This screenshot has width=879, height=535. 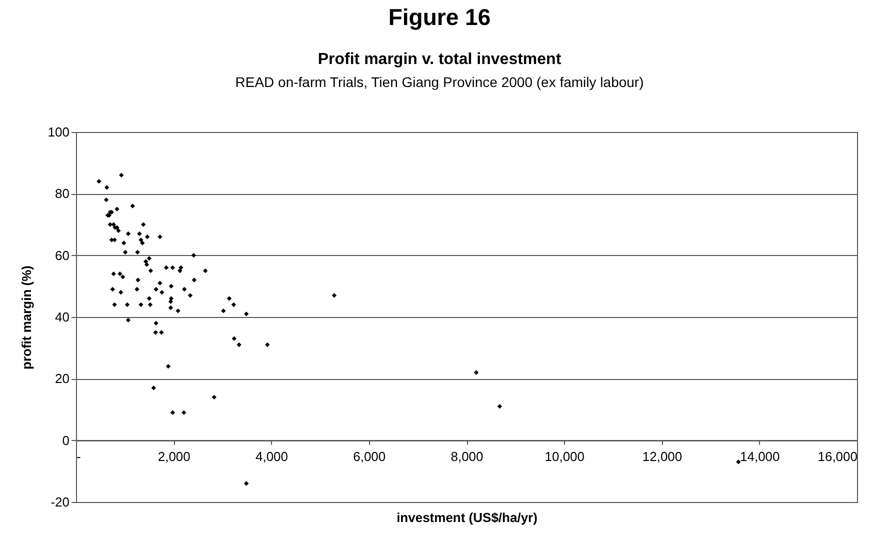 What do you see at coordinates (439, 17) in the screenshot?
I see `chart-title: Figure 16` at bounding box center [439, 17].